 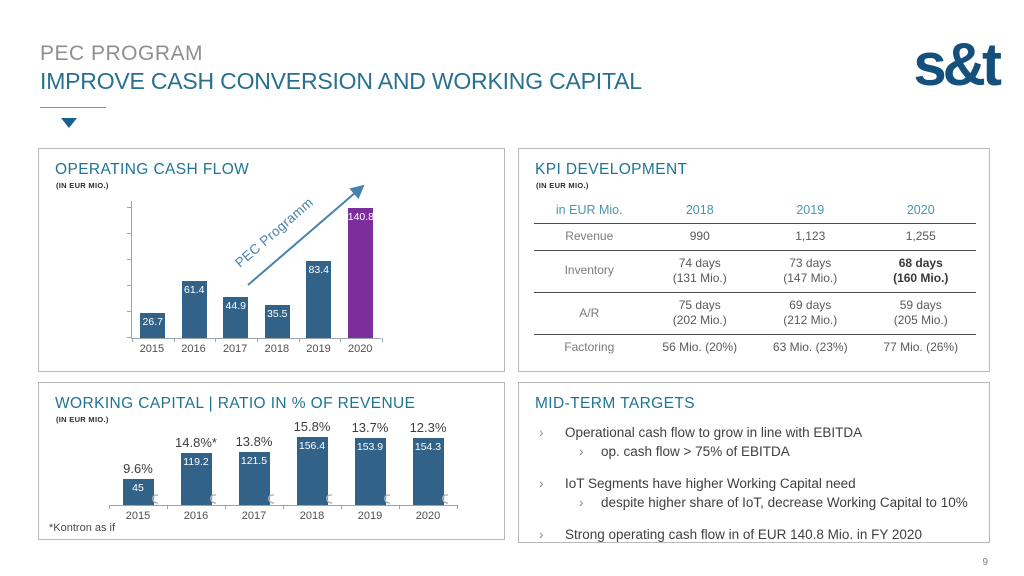 I want to click on bar-group: 15.8% 156.4, so click(x=312, y=462).